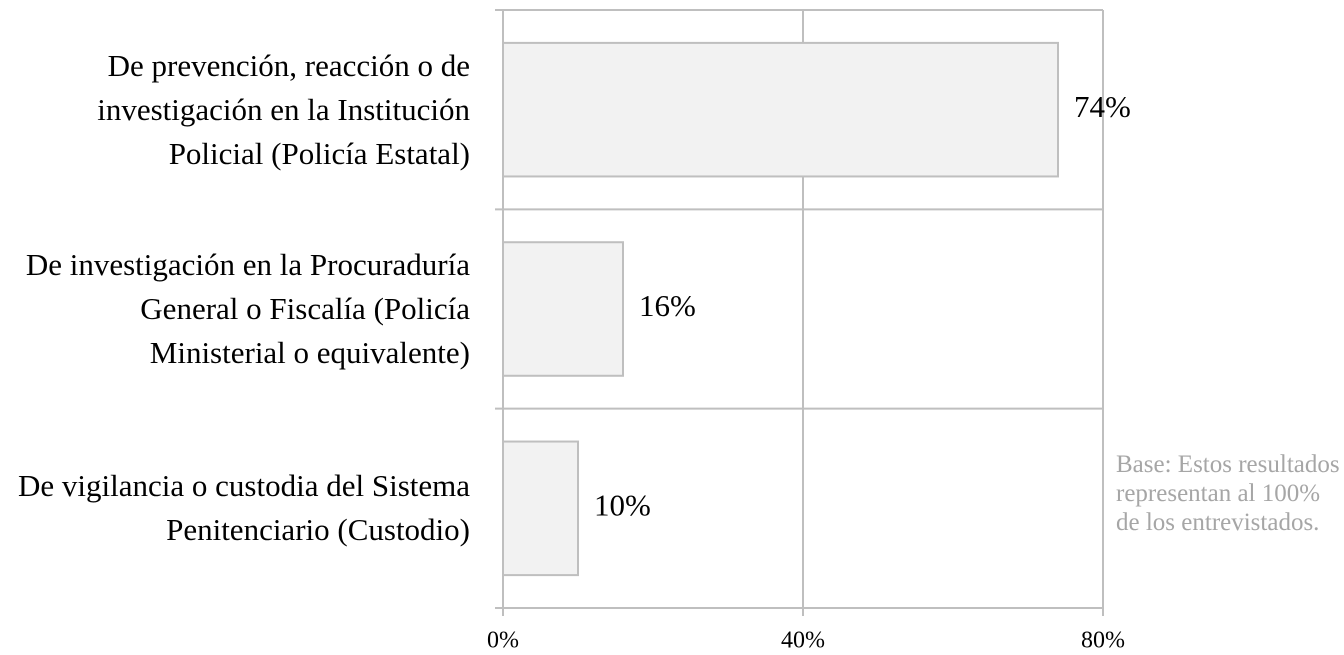  Describe the element at coordinates (1103, 641) in the screenshot. I see `x-tick-label: 80%` at that location.